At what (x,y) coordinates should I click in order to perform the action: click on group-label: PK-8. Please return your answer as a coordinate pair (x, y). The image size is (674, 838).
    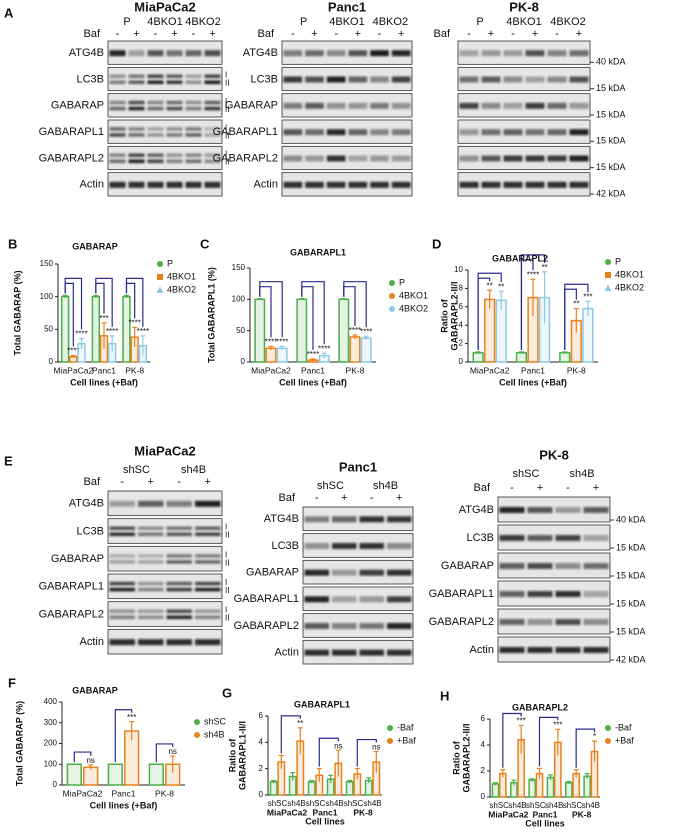
    Looking at the image, I should click on (582, 814).